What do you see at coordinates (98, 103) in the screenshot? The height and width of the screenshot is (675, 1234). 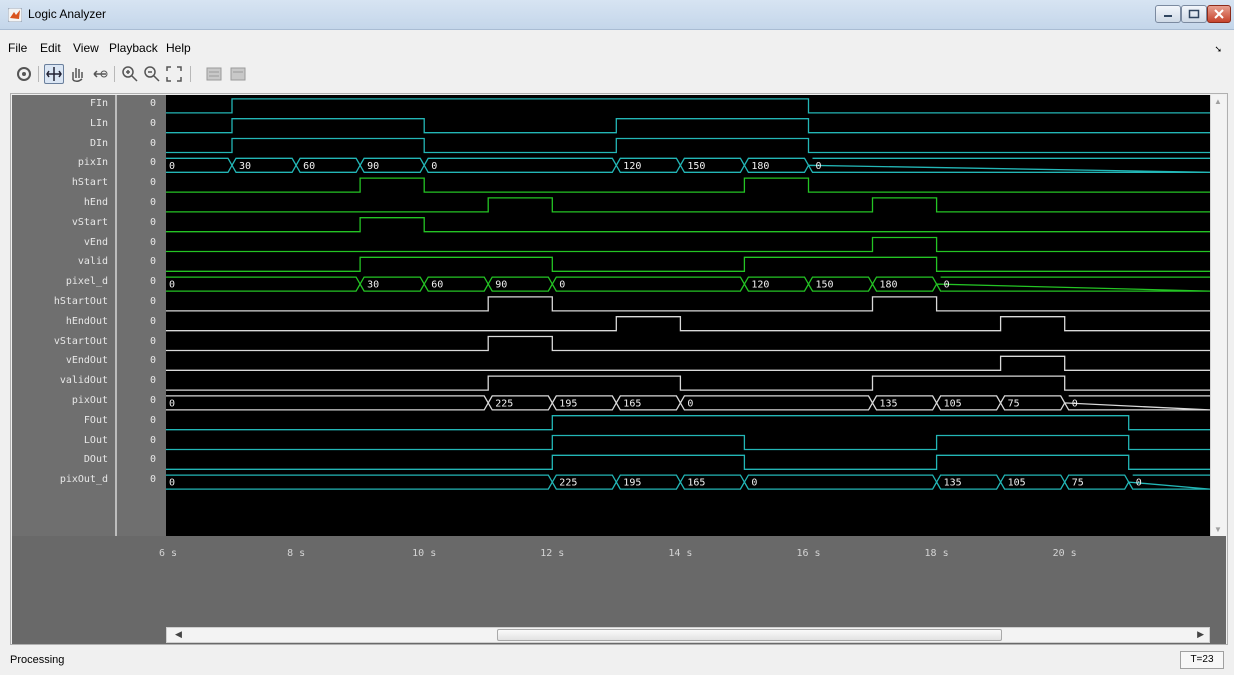 I see `signal-name-FIn: FIn` at bounding box center [98, 103].